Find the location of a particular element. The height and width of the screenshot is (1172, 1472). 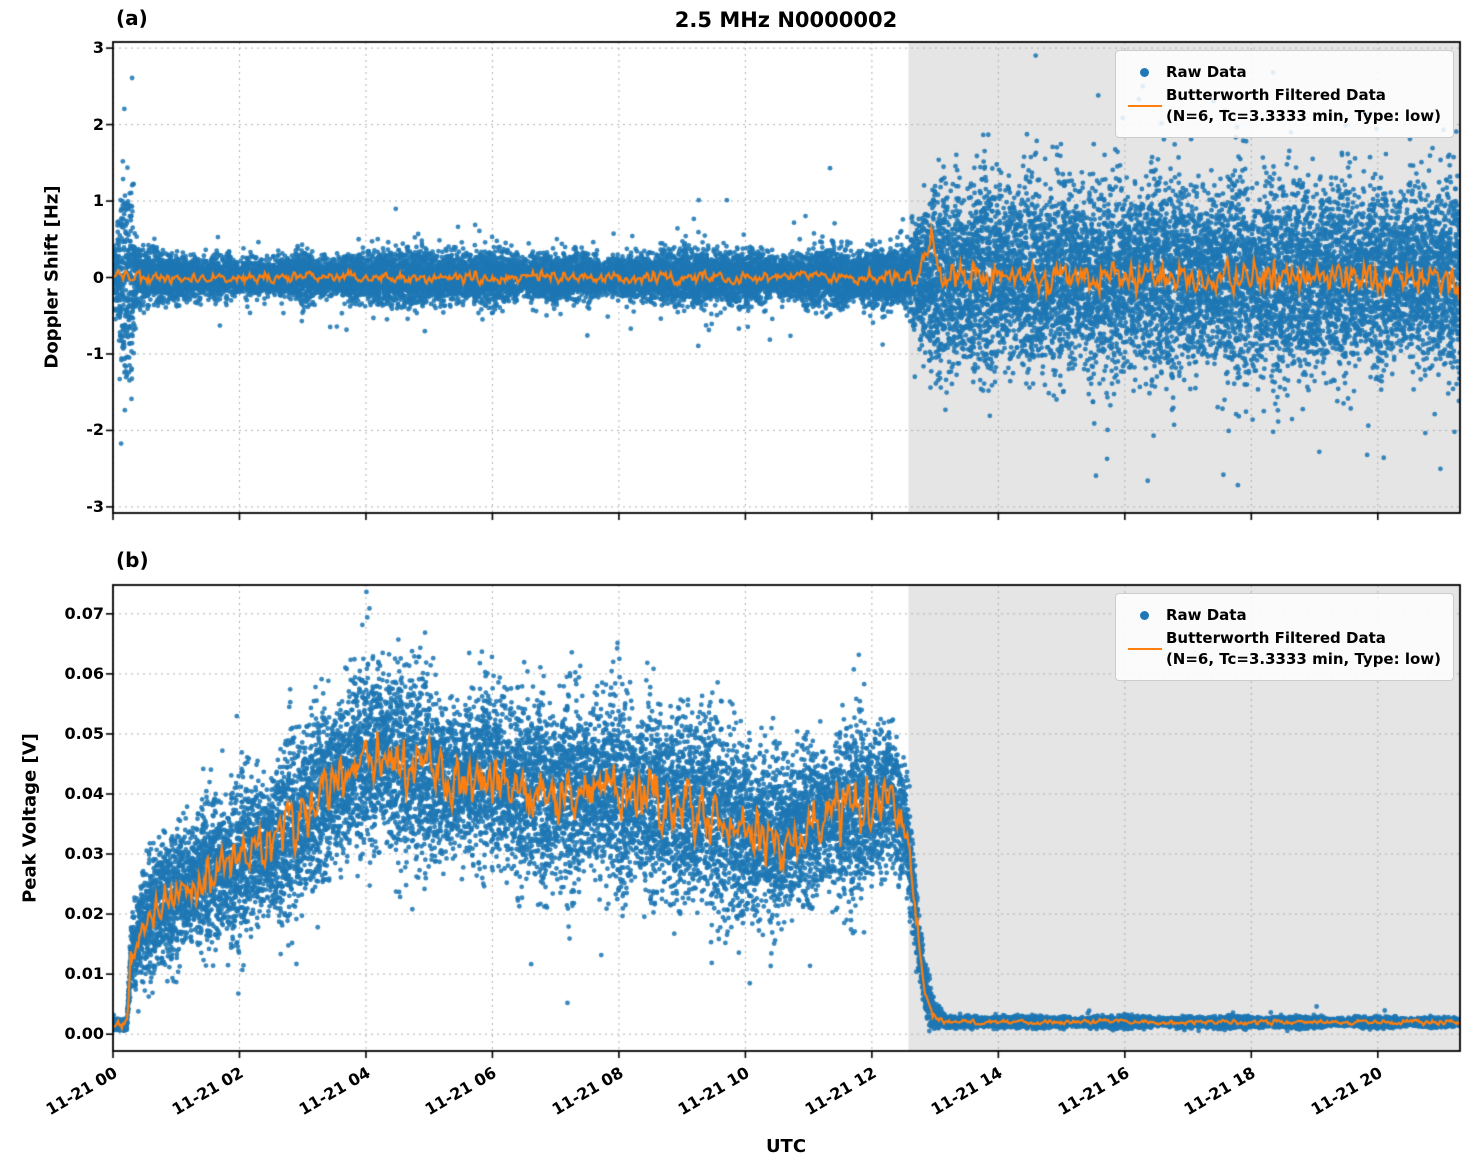

y-tick-label: 3 is located at coordinates (98, 48).